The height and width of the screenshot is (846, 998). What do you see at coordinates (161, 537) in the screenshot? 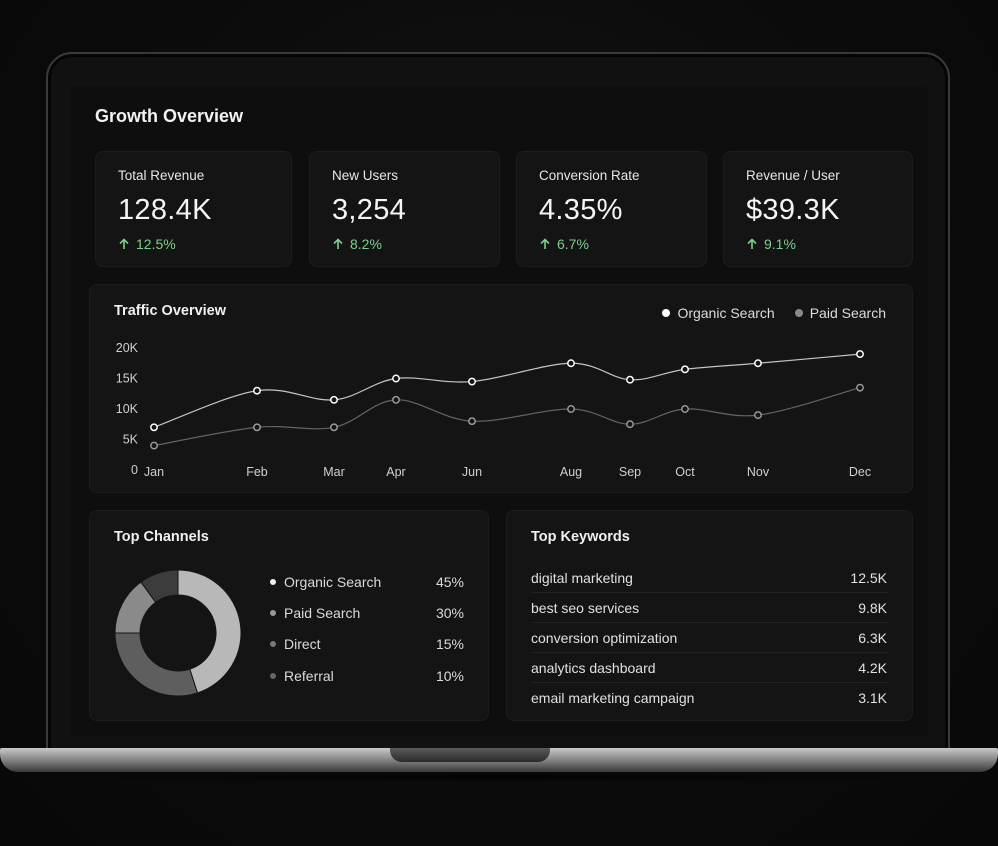
I see `channels-title: Top Channels` at bounding box center [161, 537].